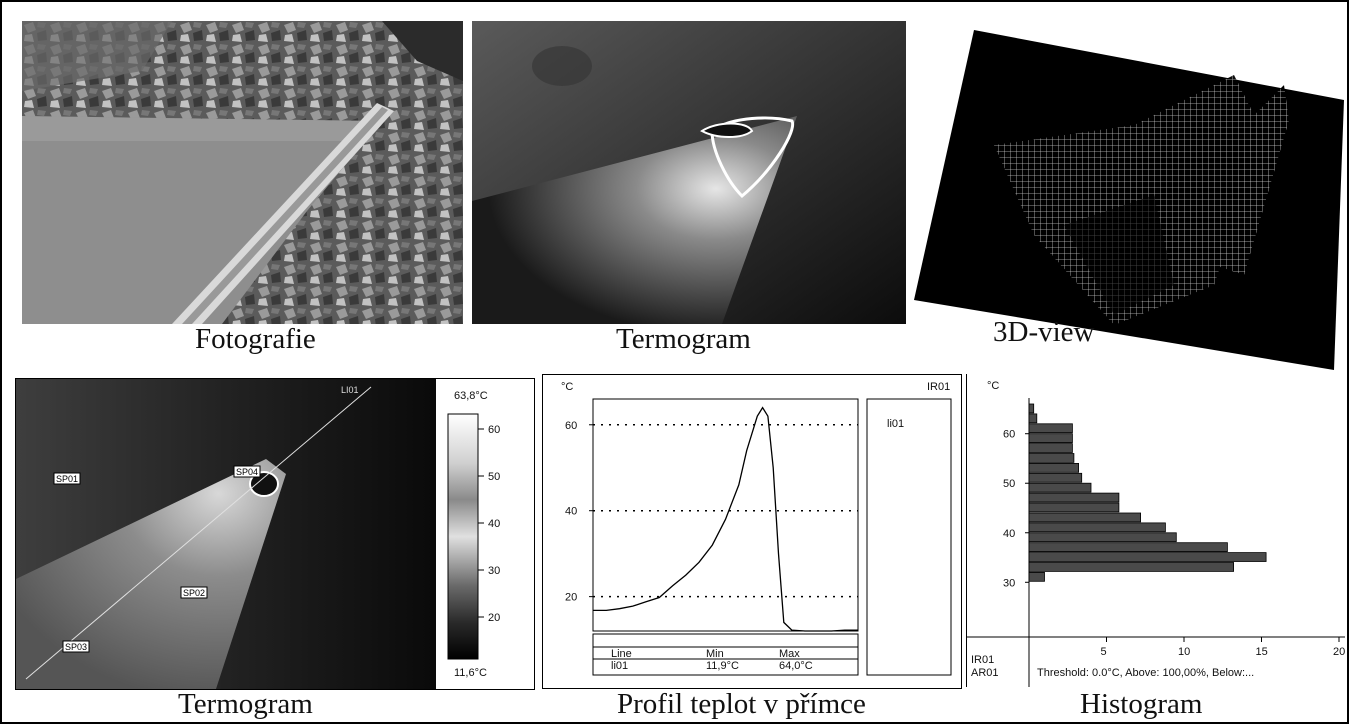 Image resolution: width=1349 pixels, height=724 pixels. What do you see at coordinates (619, 666) in the screenshot?
I see `profile-table-cell-line: li01` at bounding box center [619, 666].